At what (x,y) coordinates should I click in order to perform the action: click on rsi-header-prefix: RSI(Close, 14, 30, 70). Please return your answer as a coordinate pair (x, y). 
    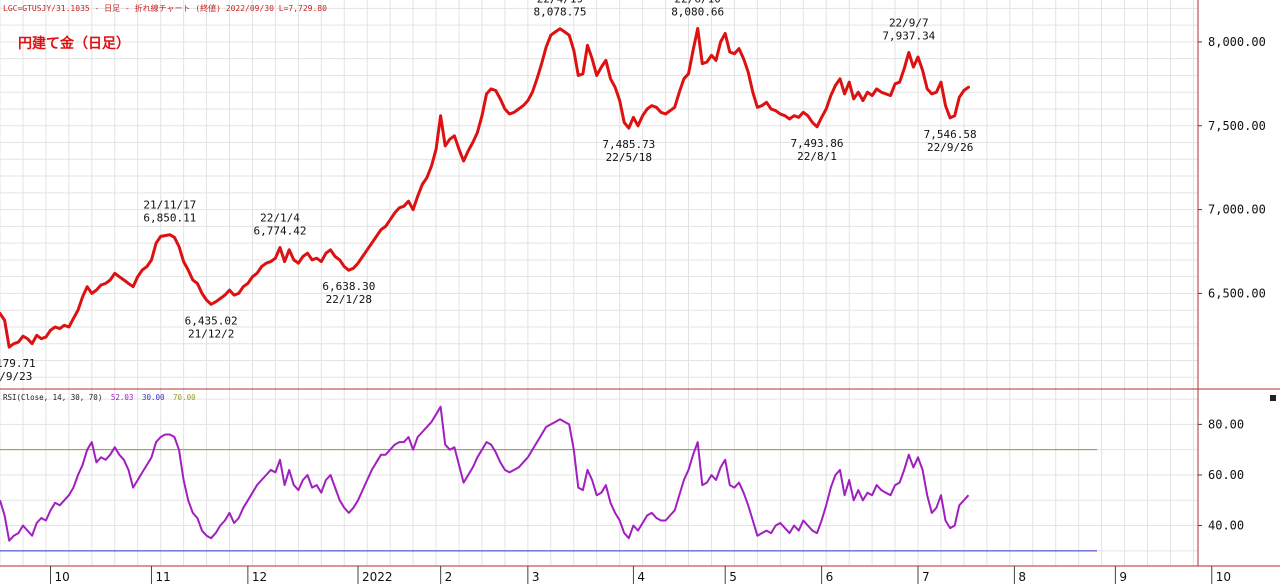
    Looking at the image, I should click on (52, 397).